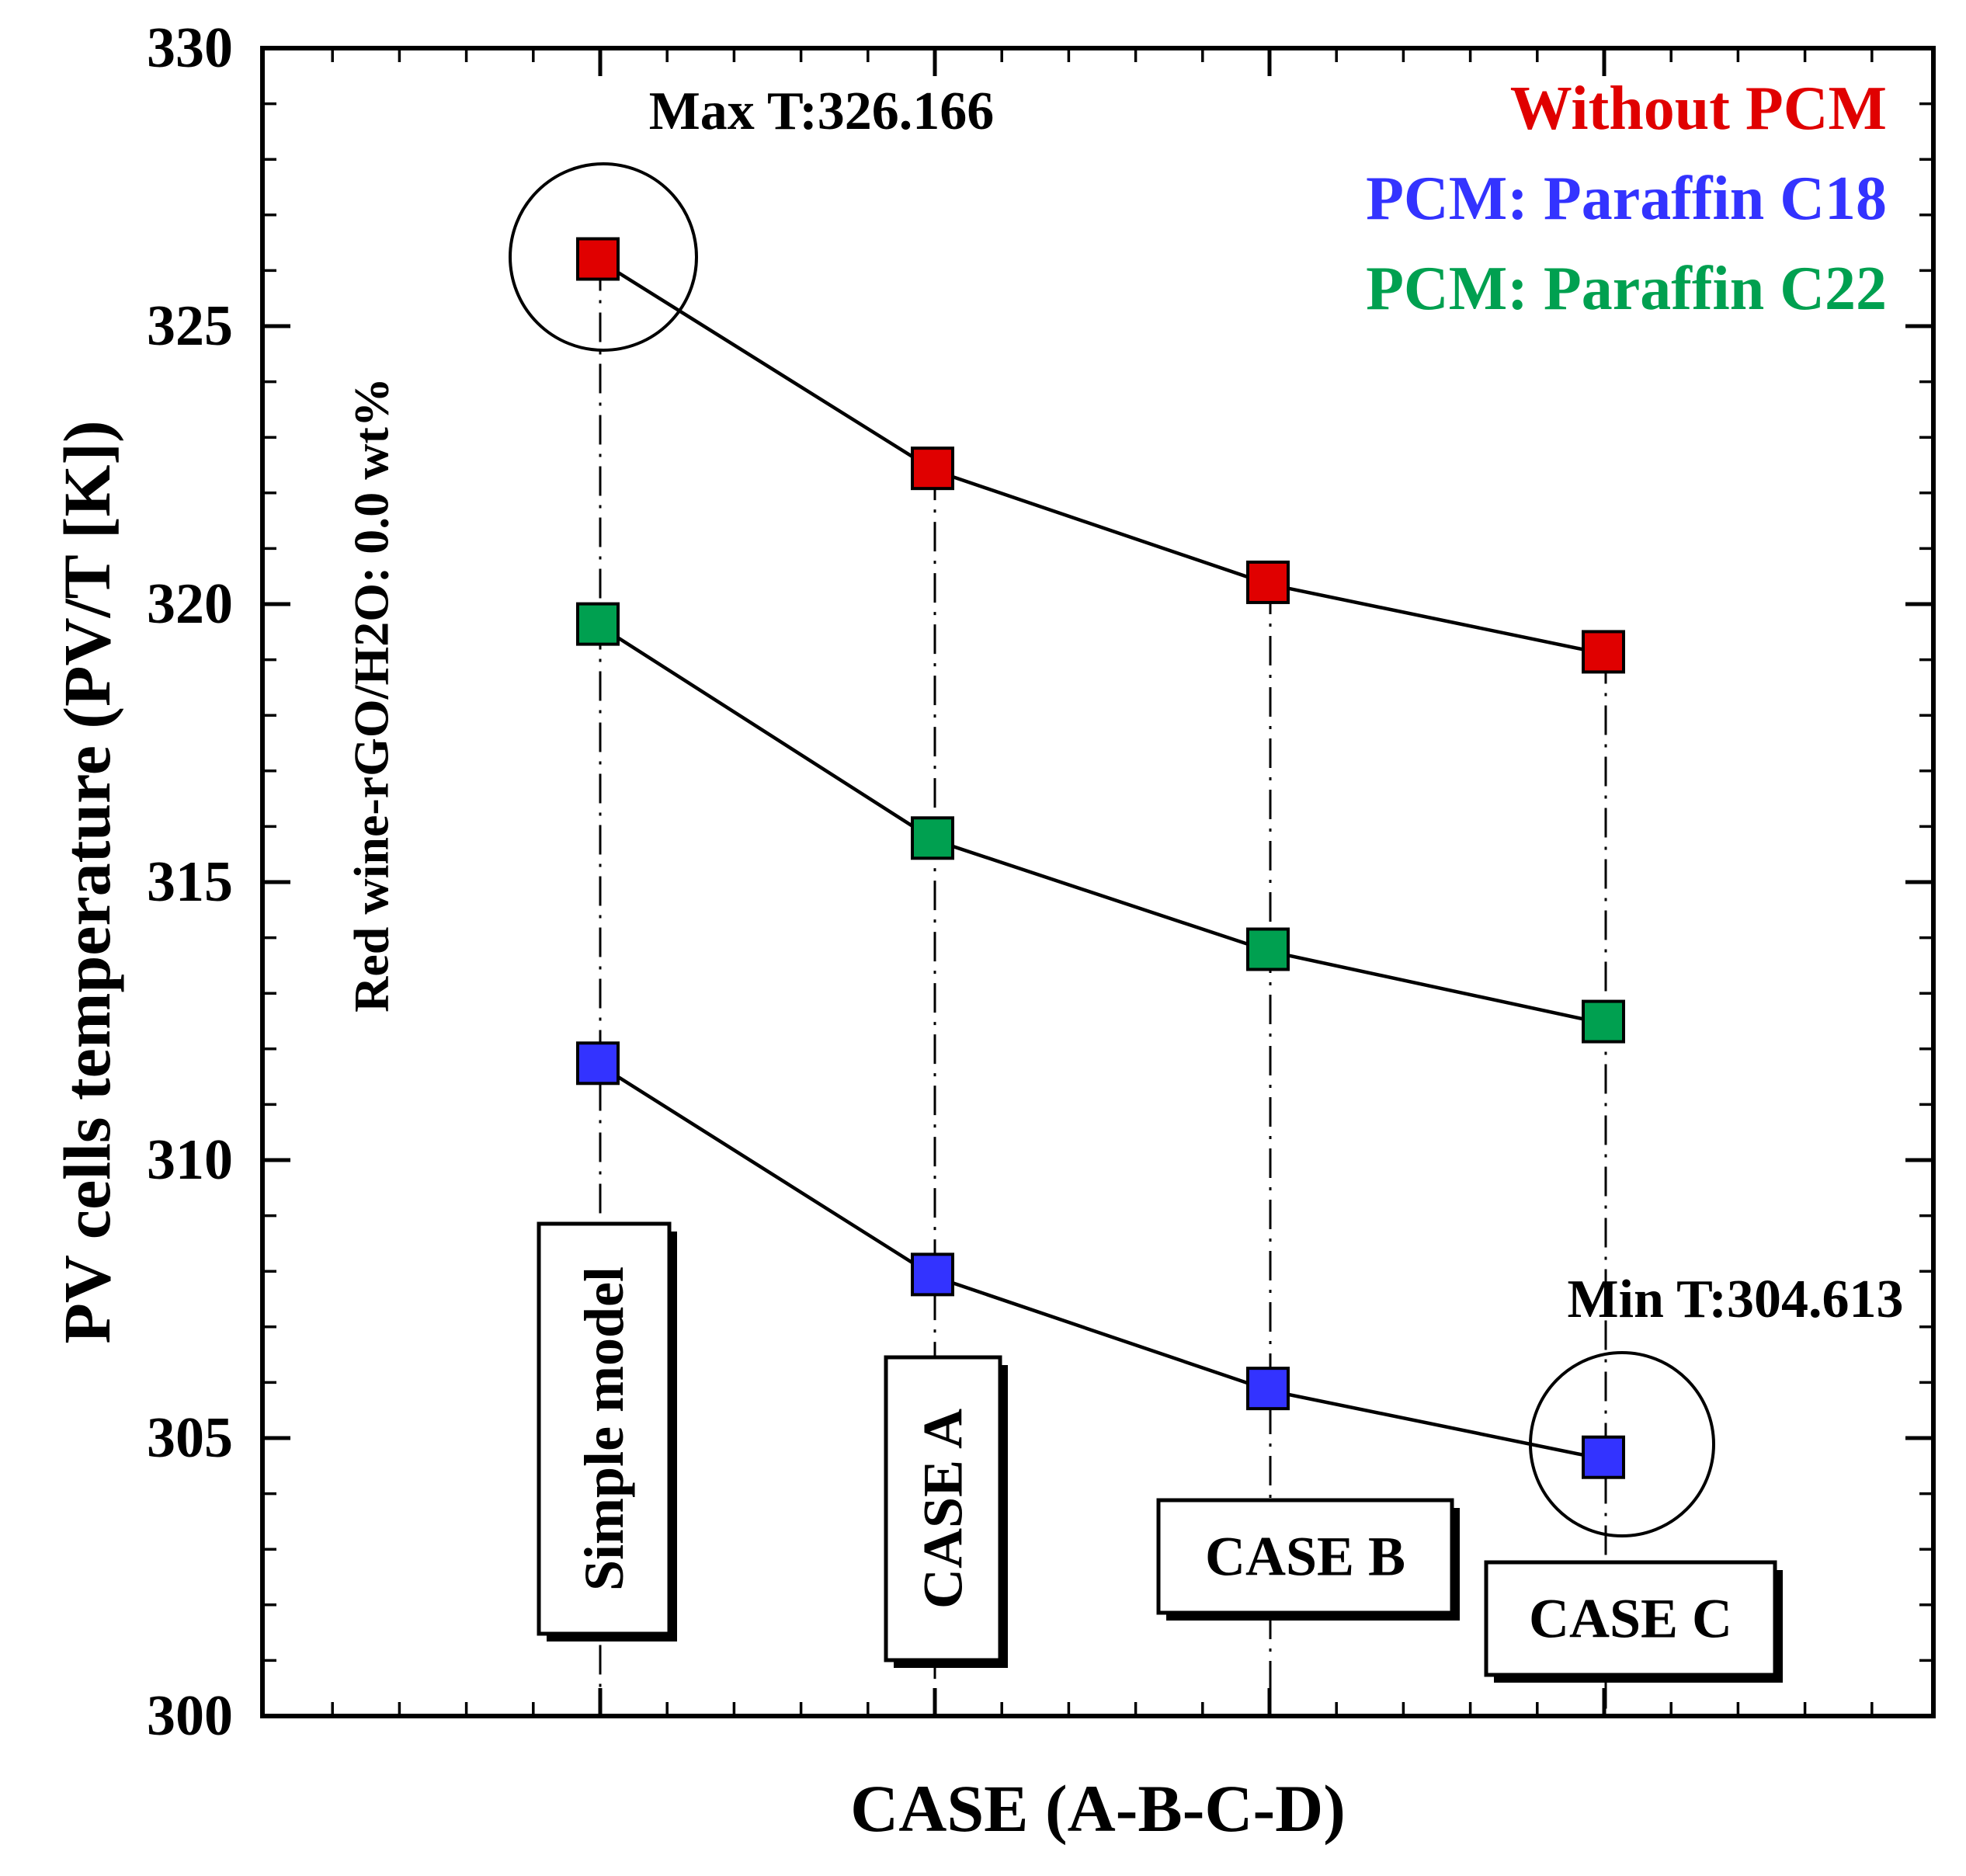  I want to click on legend-entry-2: PCM: Paraffin C18, so click(1626, 199).